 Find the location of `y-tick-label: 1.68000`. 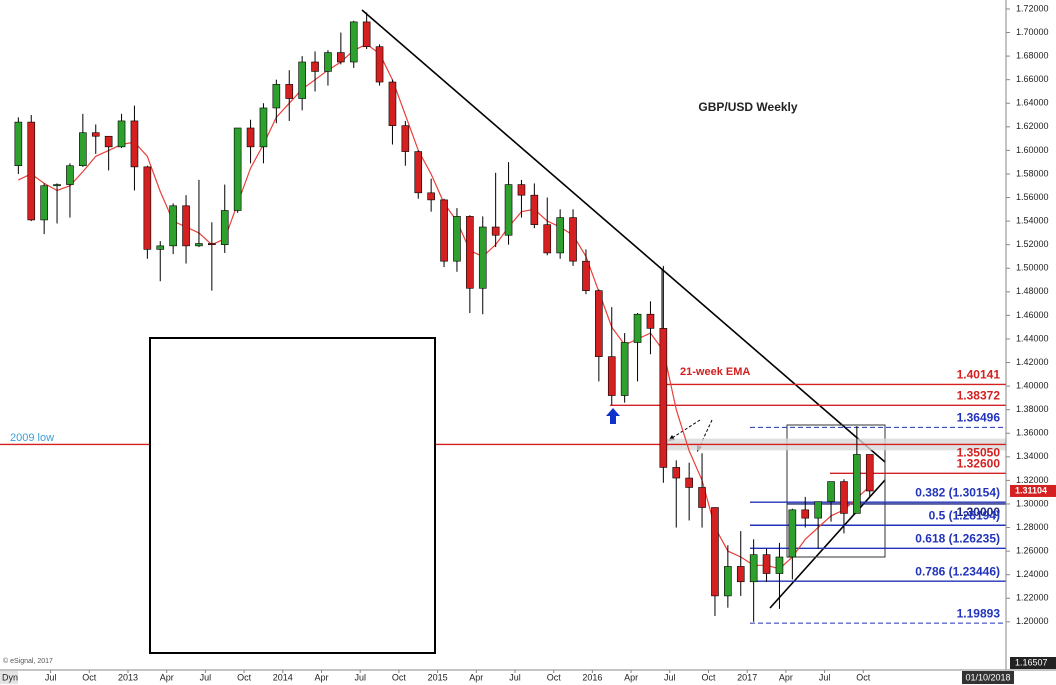

y-tick-label: 1.68000 is located at coordinates (1032, 55).